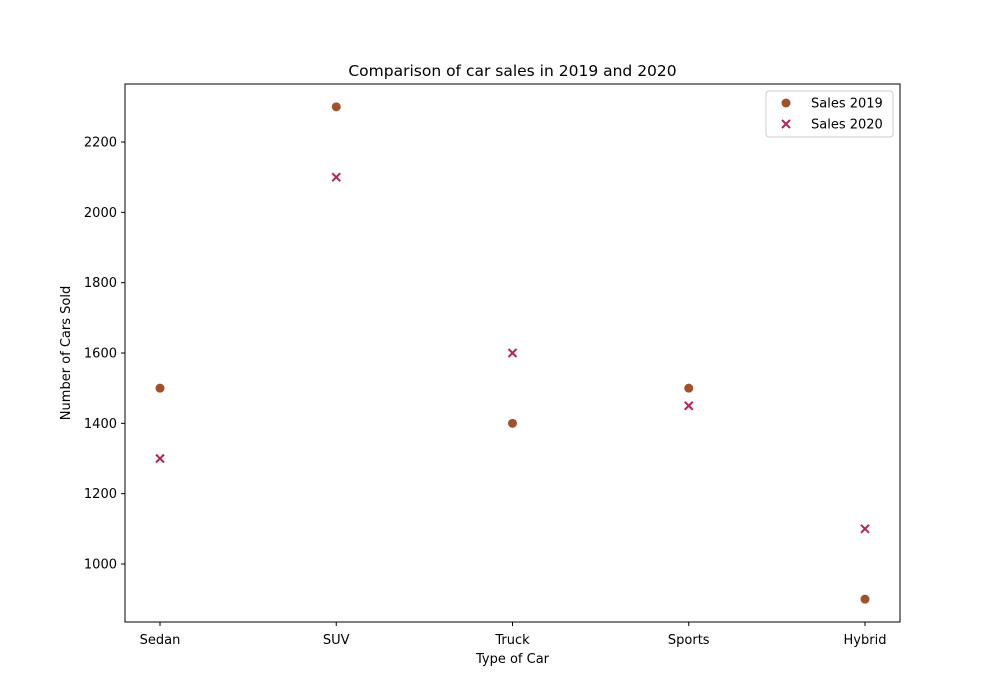 This screenshot has height=700, width=1000. What do you see at coordinates (847, 125) in the screenshot?
I see `legend-label: Sales 2020` at bounding box center [847, 125].